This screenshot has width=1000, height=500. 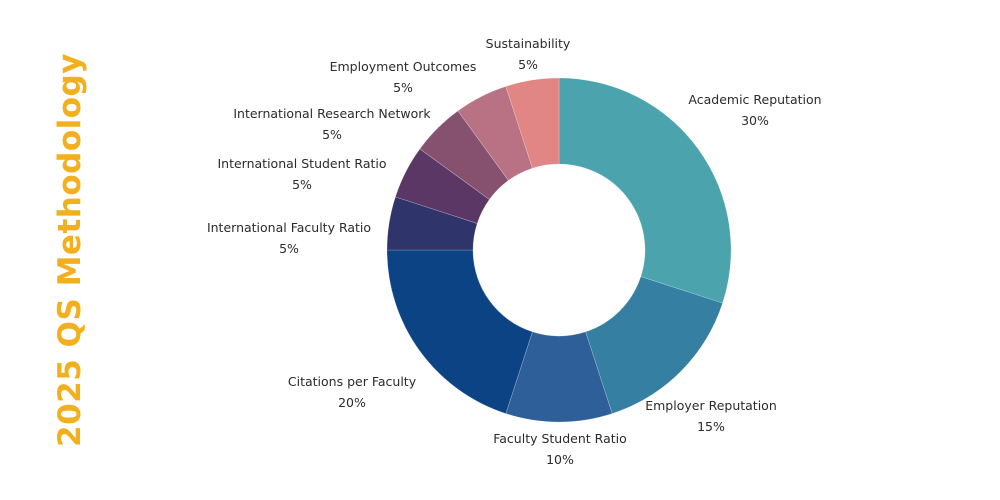 I want to click on slice-label: International Student Ratio, so click(x=301, y=163).